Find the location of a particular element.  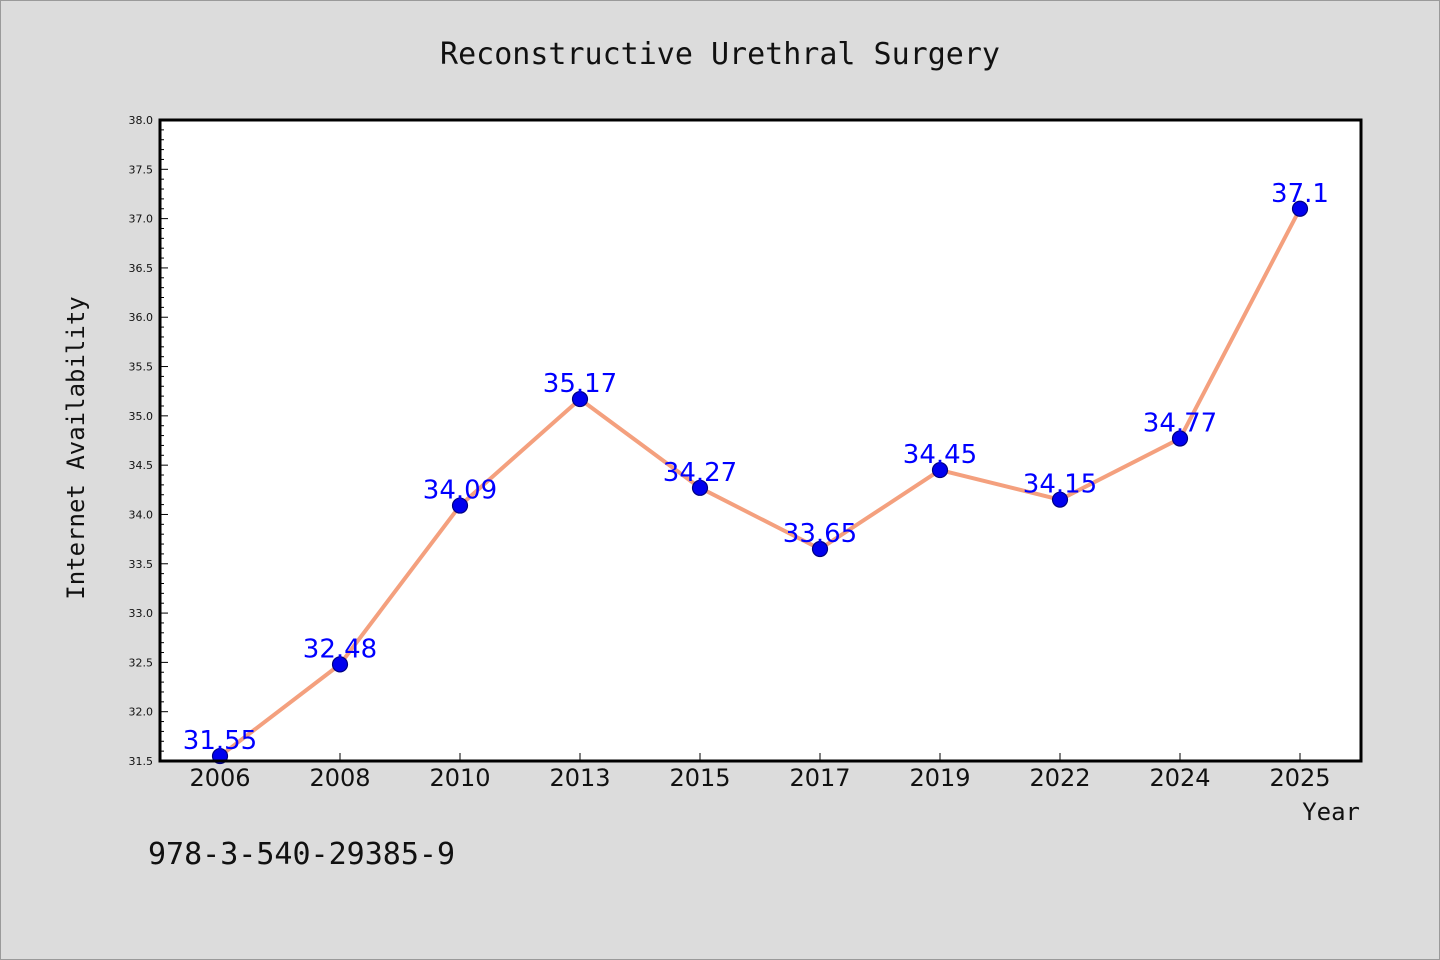

y-tick-label: 34.0 is located at coordinates (141, 514).